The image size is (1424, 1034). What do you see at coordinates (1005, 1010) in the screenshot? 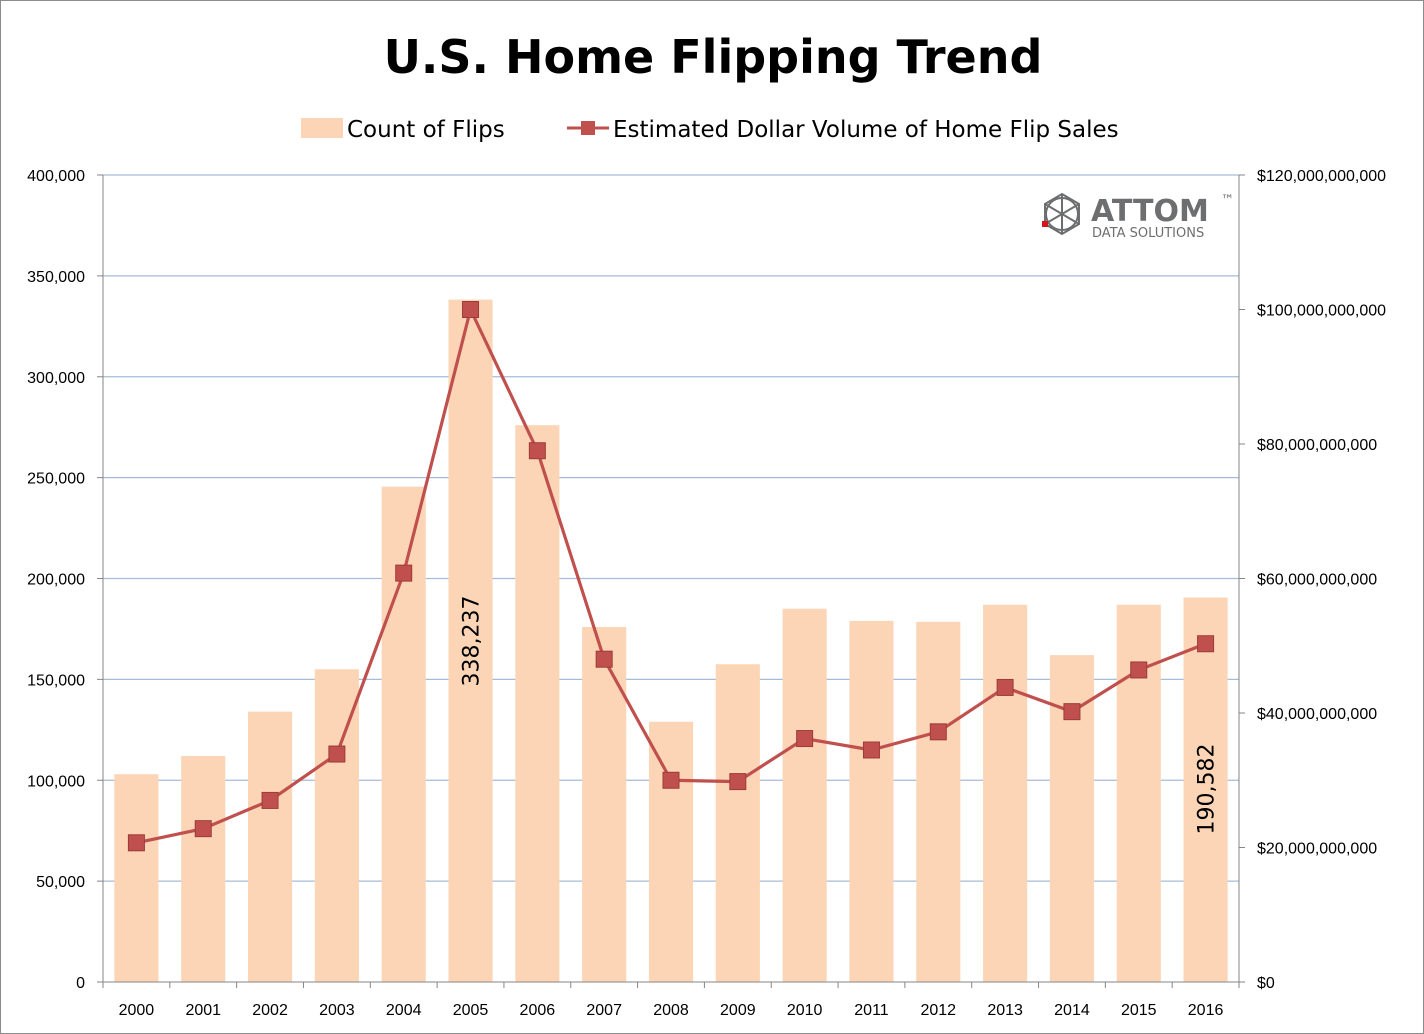
I see `x-axis-tick-label: 2013` at bounding box center [1005, 1010].